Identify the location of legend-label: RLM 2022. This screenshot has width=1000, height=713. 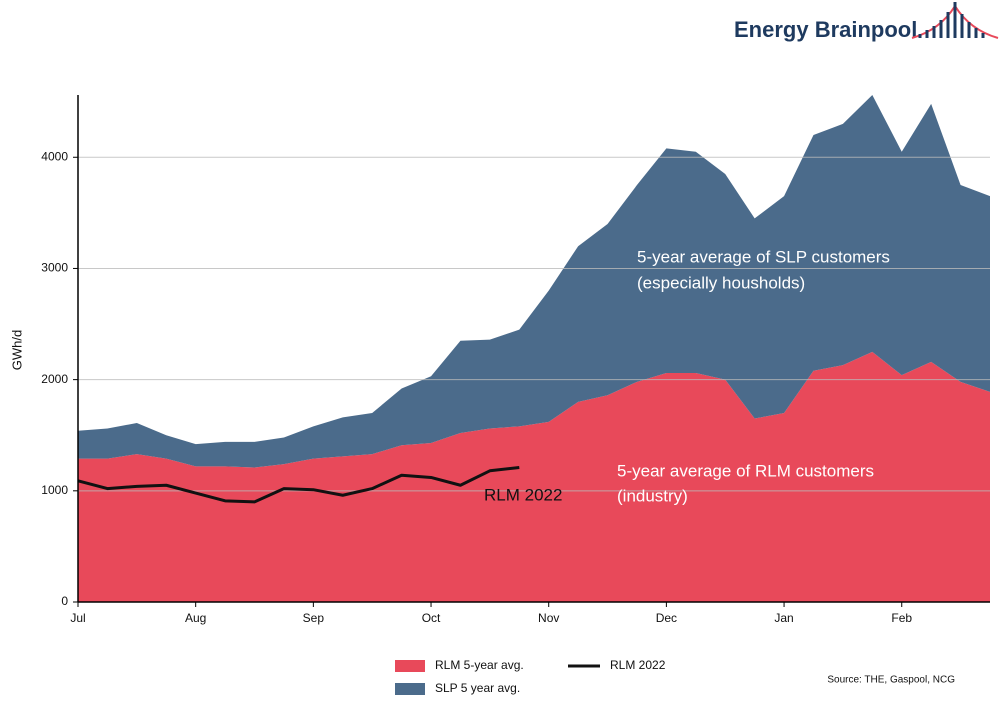
(638, 665).